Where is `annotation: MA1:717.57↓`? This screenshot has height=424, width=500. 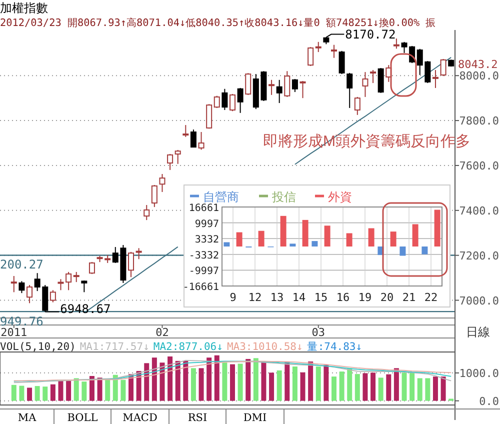 annotation: MA1:717.57↓ is located at coordinates (115, 347).